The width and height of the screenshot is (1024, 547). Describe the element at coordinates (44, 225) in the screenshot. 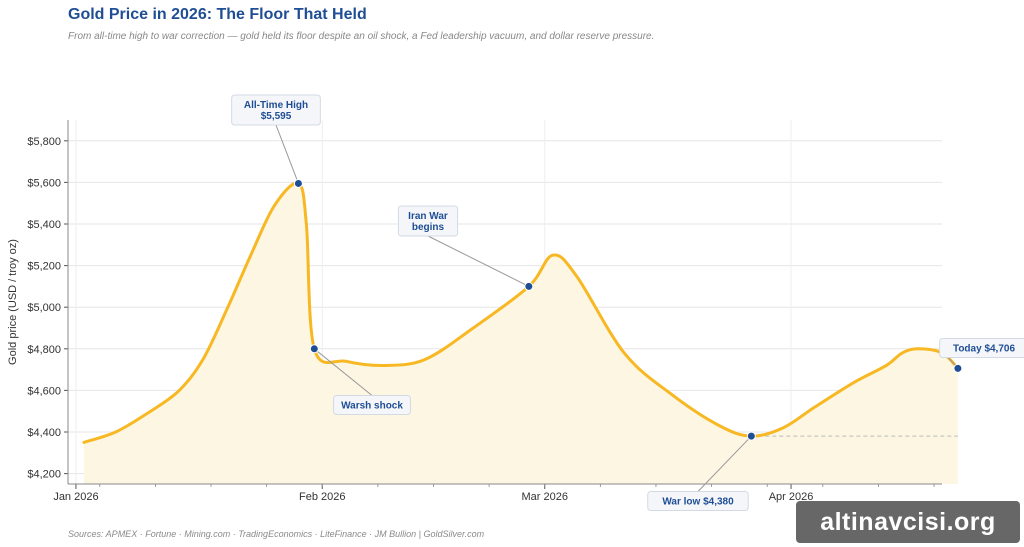

I see `y-tick-label: $5,400` at that location.